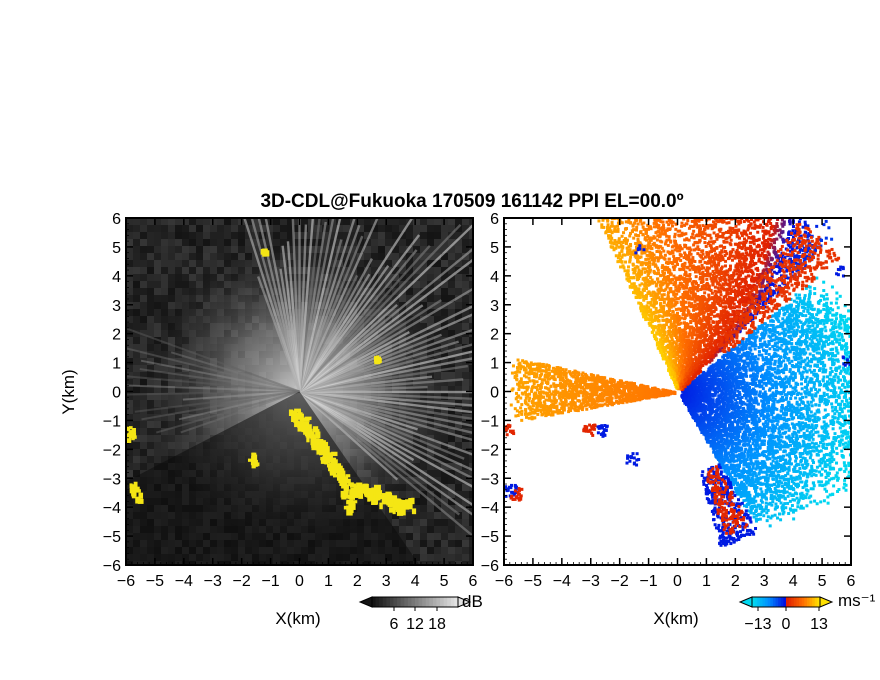 The width and height of the screenshot is (880, 680). What do you see at coordinates (270, 581) in the screenshot?
I see `left-x-tick-label: −1` at bounding box center [270, 581].